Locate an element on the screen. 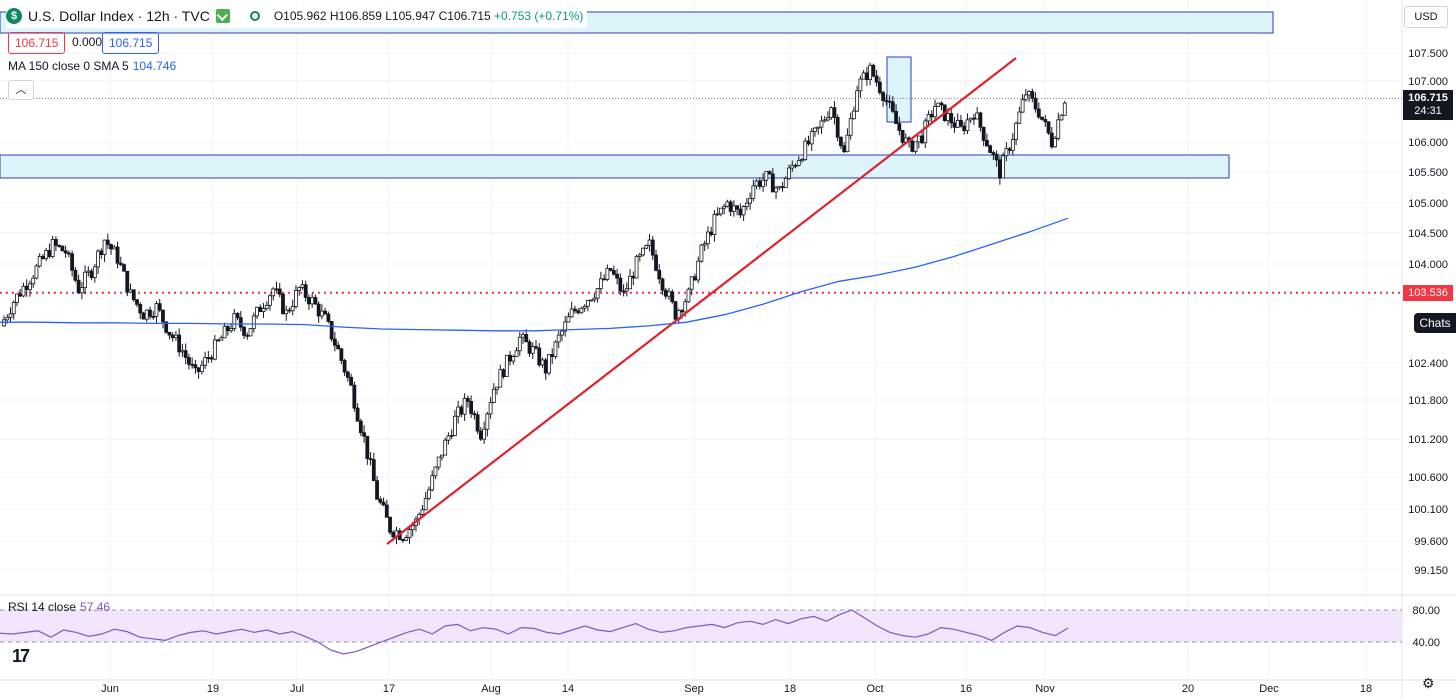 Image resolution: width=1456 pixels, height=698 pixels. currency-button: USD is located at coordinates (1426, 17).